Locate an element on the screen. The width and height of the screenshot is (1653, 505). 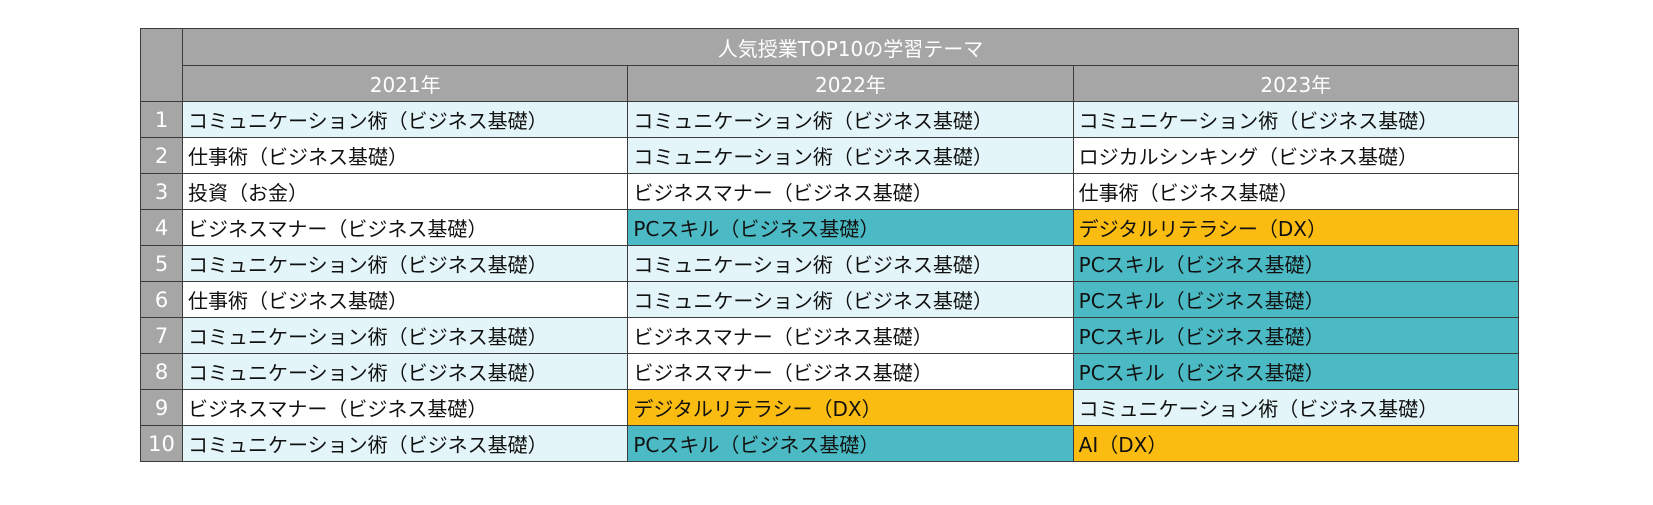
year-header-2021: 2021年 is located at coordinates (405, 83).